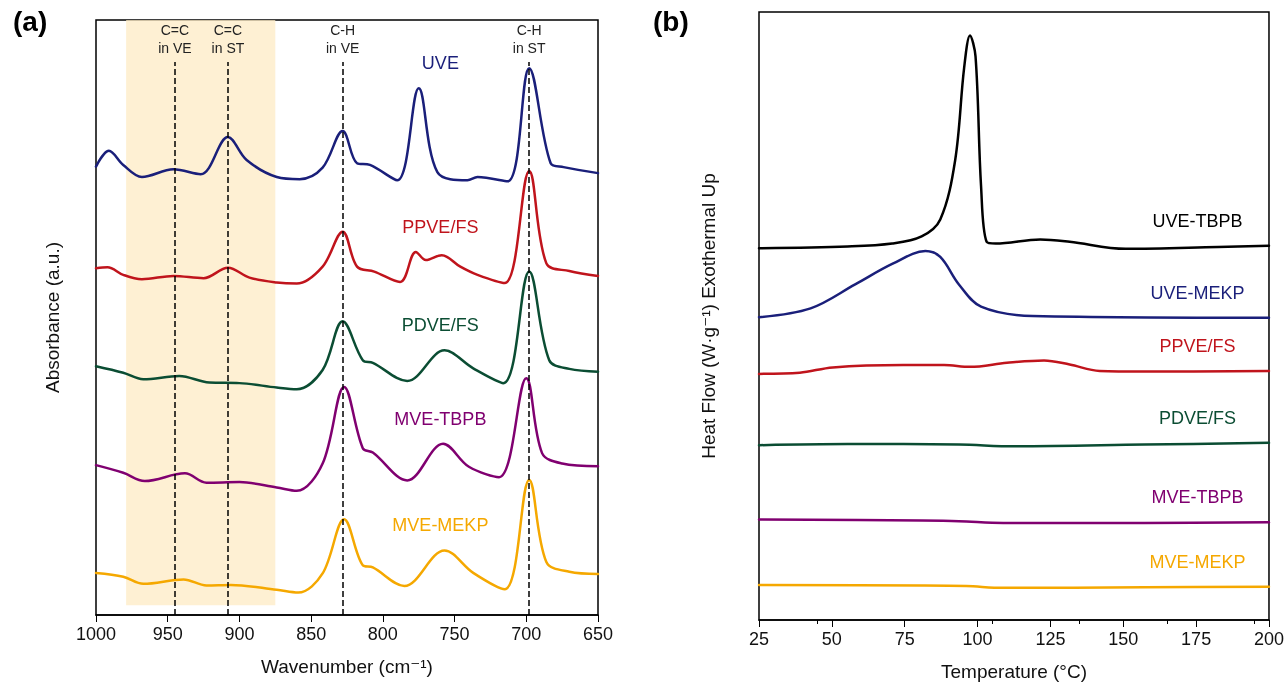  What do you see at coordinates (342, 39) in the screenshot?
I see `ref-line-label: C-H in VE` at bounding box center [342, 39].